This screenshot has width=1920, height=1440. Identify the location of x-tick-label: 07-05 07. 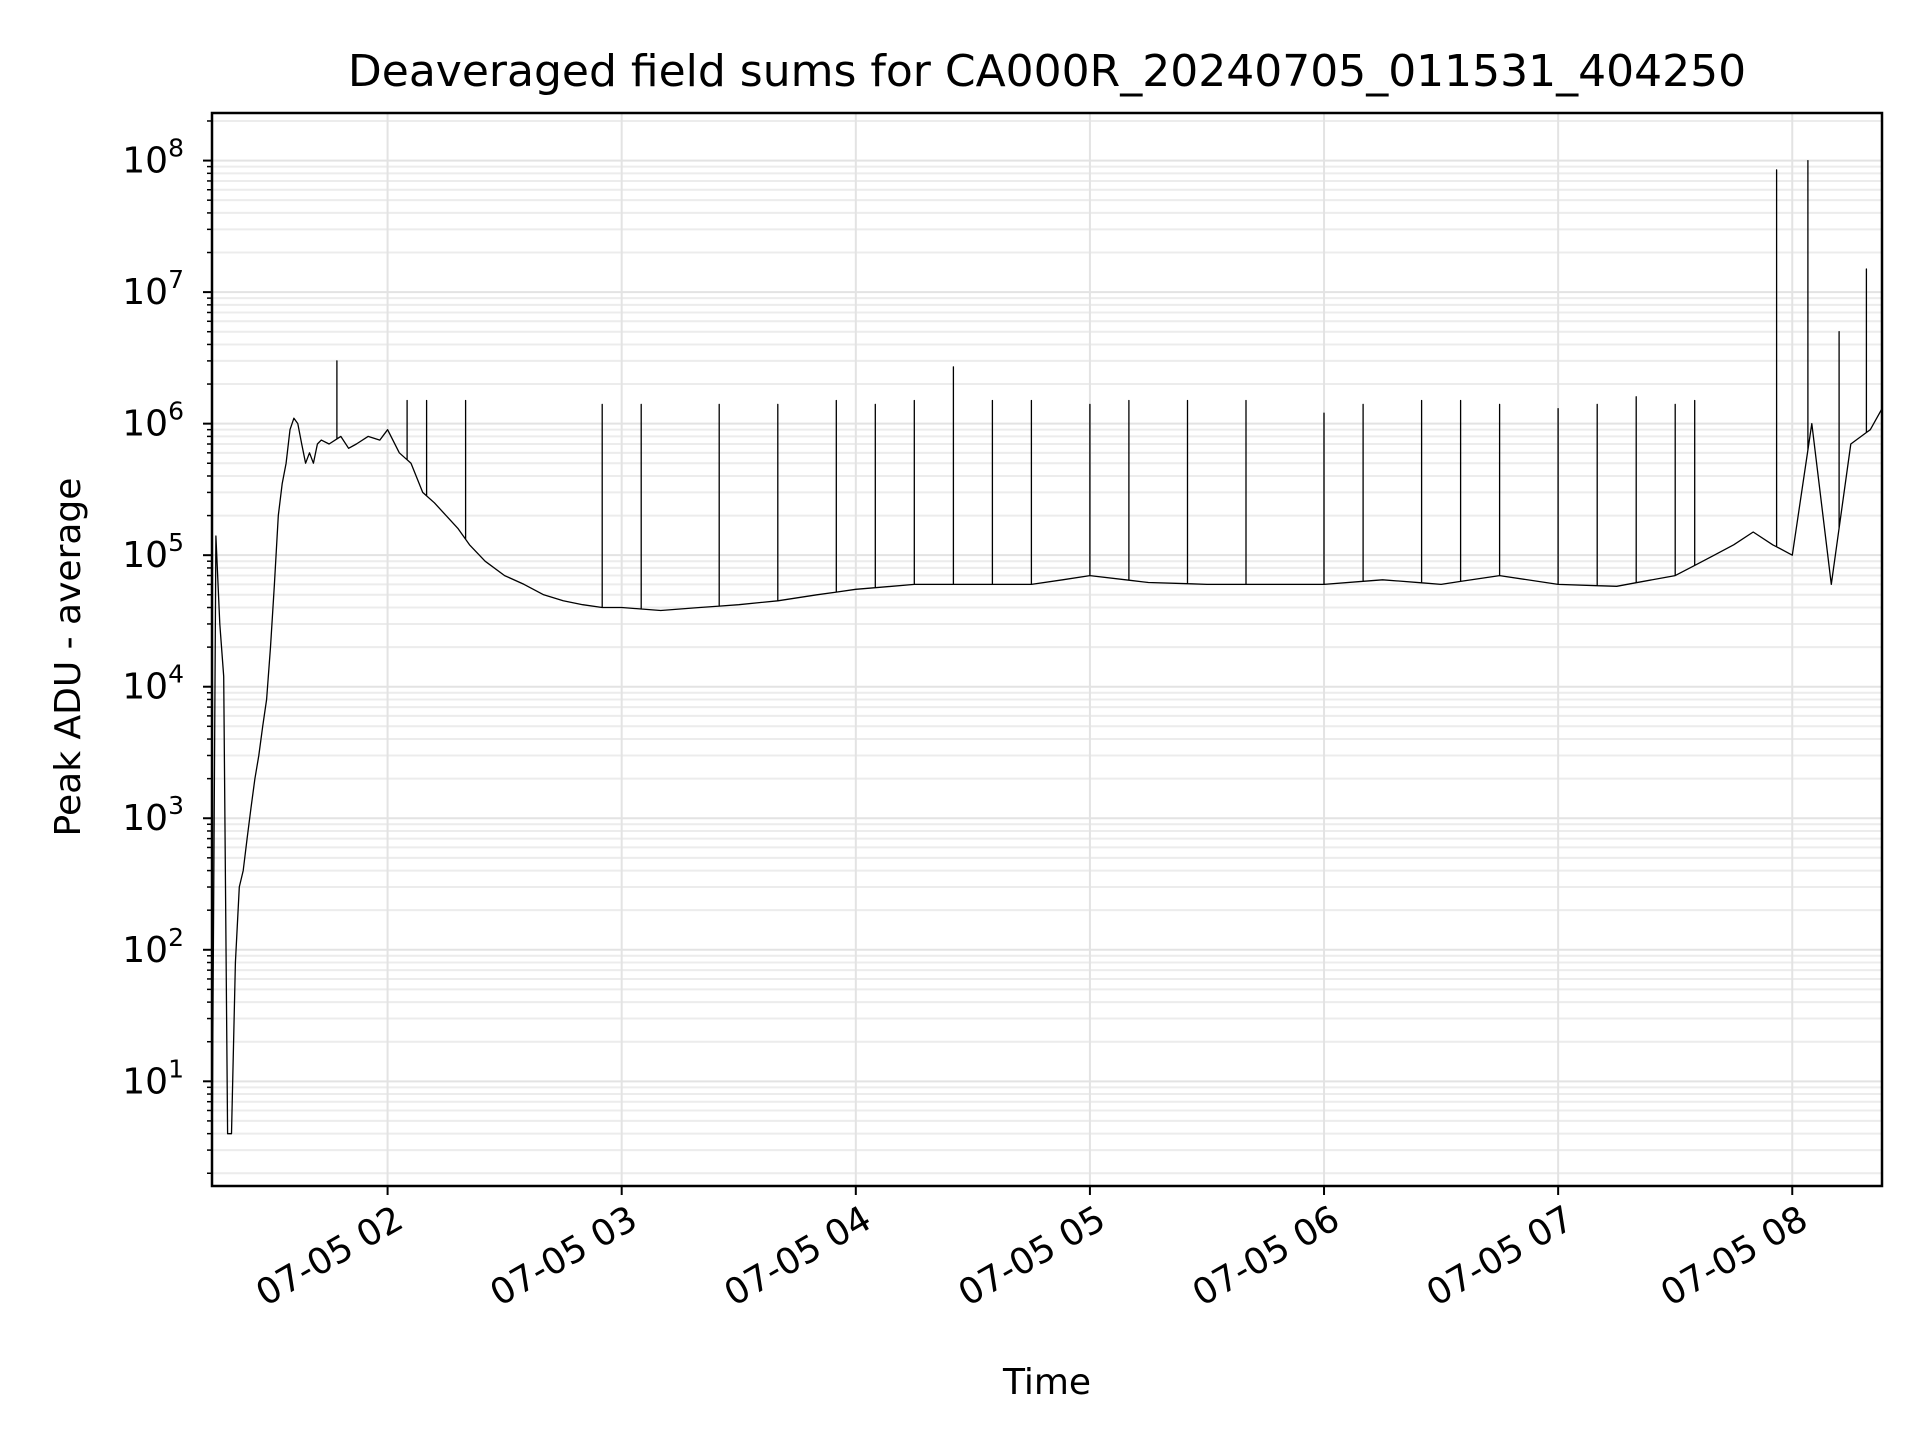
(1500, 1256).